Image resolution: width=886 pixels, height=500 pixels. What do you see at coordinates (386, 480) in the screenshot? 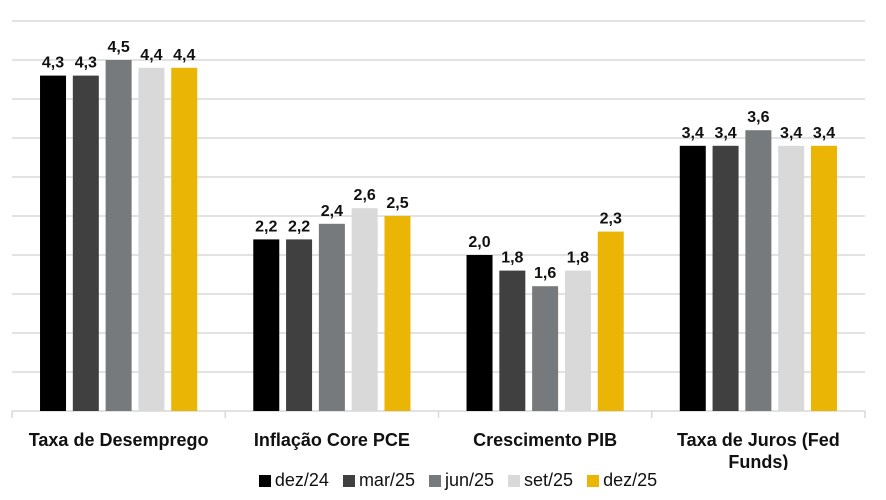
I see `legend-label: mar/25` at bounding box center [386, 480].